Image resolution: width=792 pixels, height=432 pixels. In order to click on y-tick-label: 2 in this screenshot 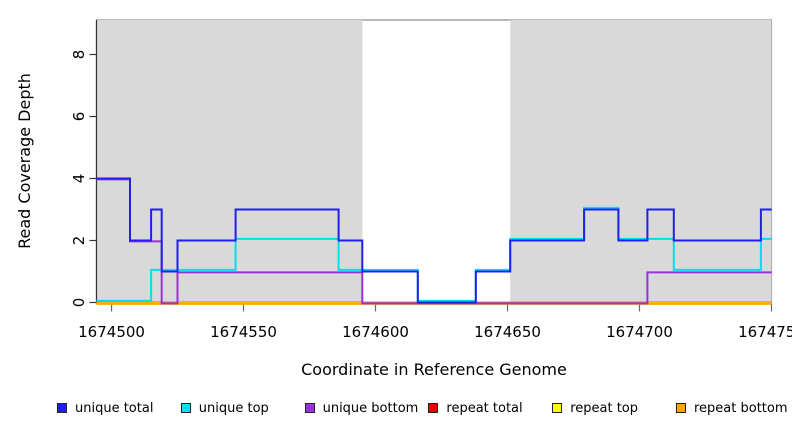, I will do `click(79, 241)`.